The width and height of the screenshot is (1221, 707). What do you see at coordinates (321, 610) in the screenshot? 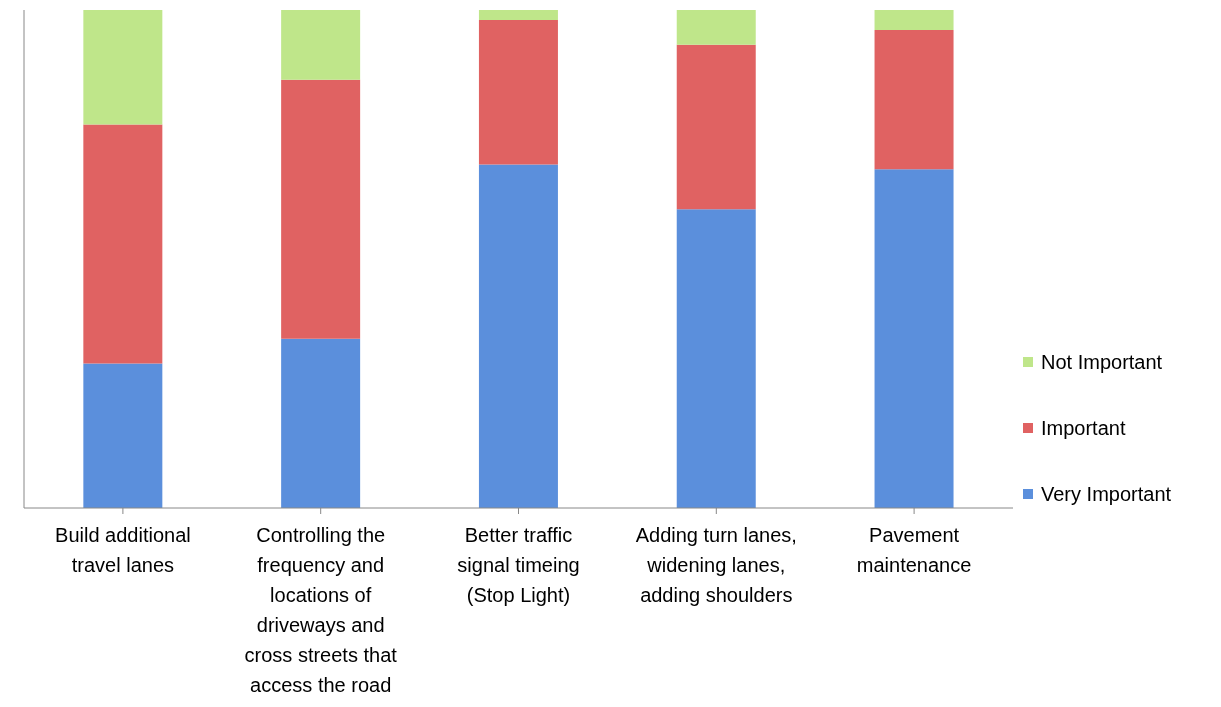
I see `x-tick-label: Controlling the frequency and locations of driveways and cross streets that access the road` at bounding box center [321, 610].